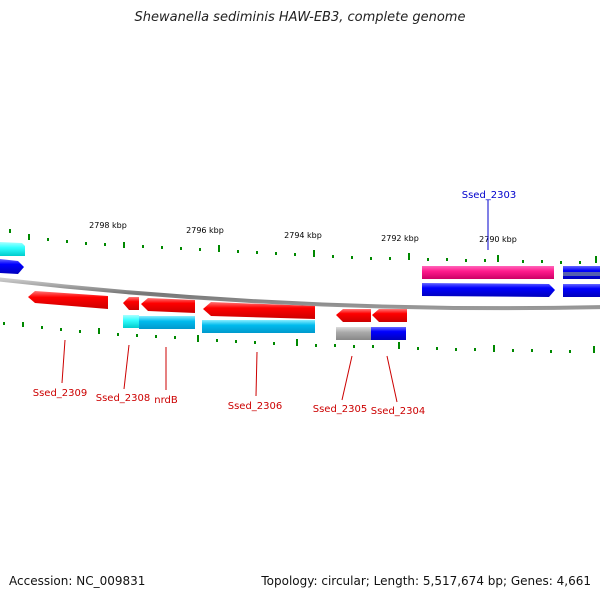  I want to click on gene-ssed-2306-red, so click(259, 310).